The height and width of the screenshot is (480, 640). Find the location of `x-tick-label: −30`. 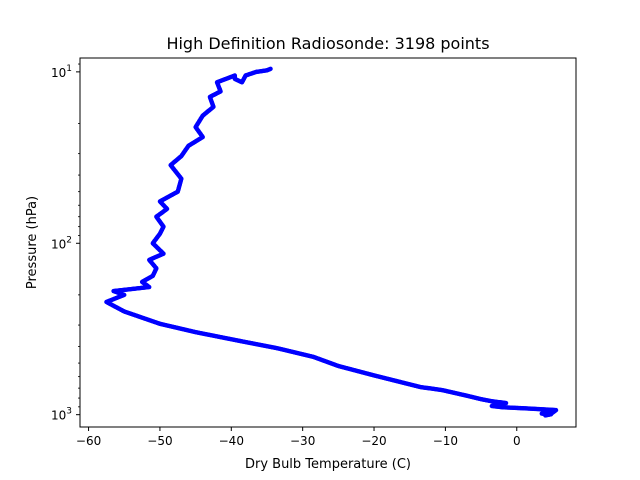

x-tick-label: −30 is located at coordinates (302, 441).